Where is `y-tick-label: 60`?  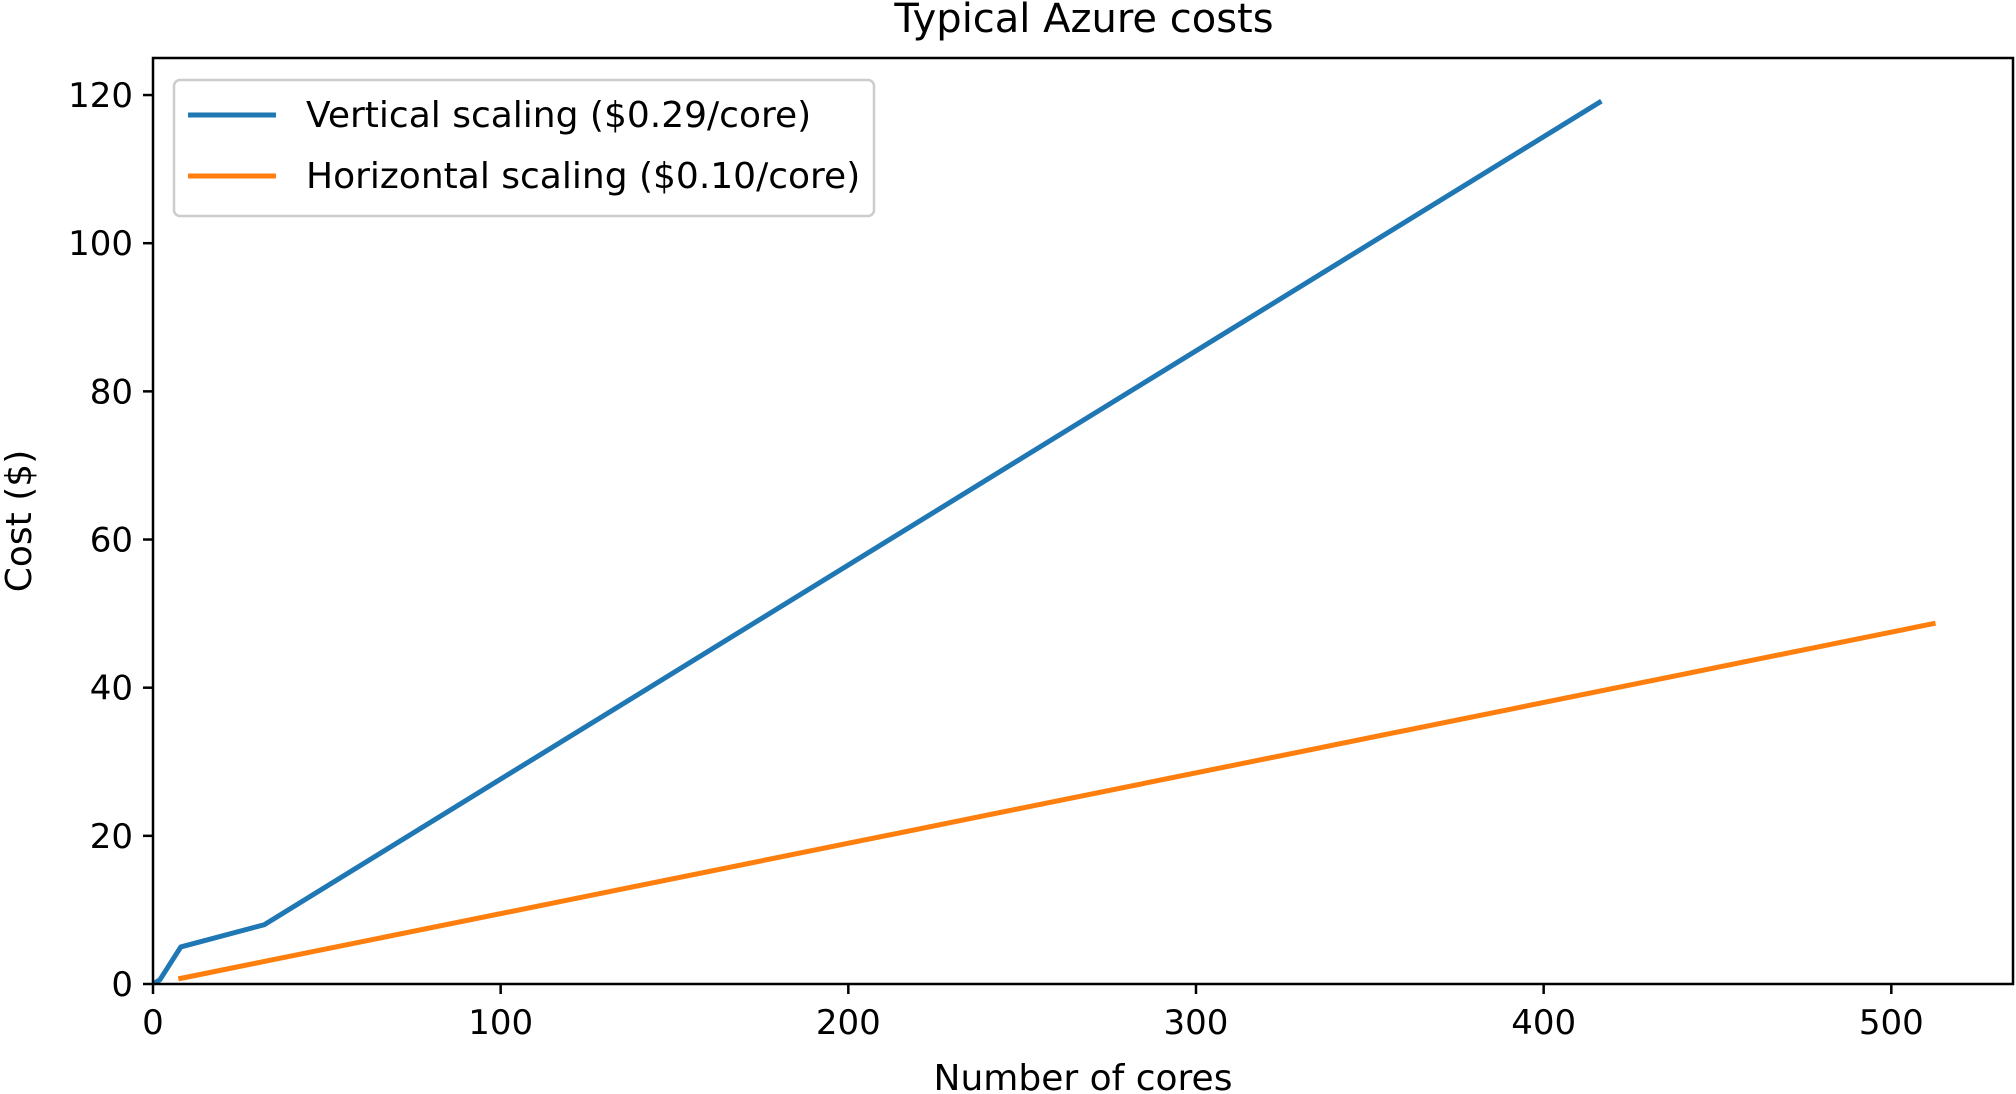 y-tick-label: 60 is located at coordinates (111, 541).